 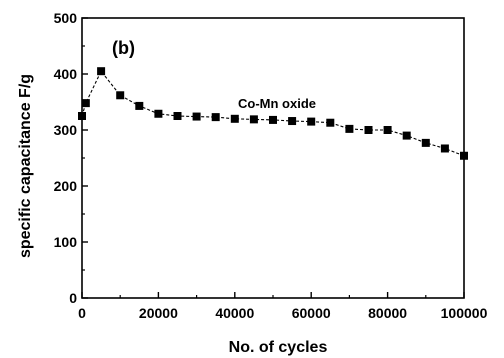 I want to click on series-label: Co-Mn oxide, so click(x=277, y=103).